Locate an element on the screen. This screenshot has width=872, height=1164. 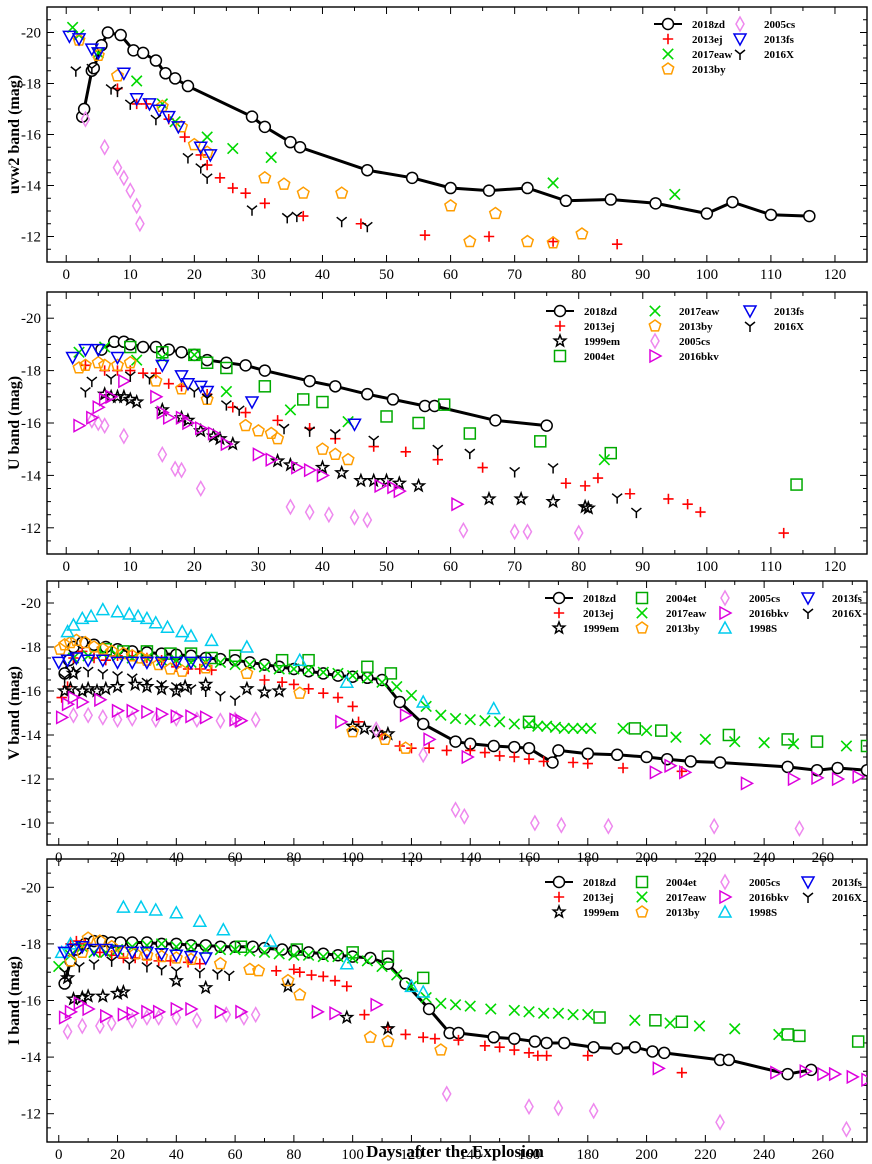
legend-label: 2005cs is located at coordinates (765, 599).